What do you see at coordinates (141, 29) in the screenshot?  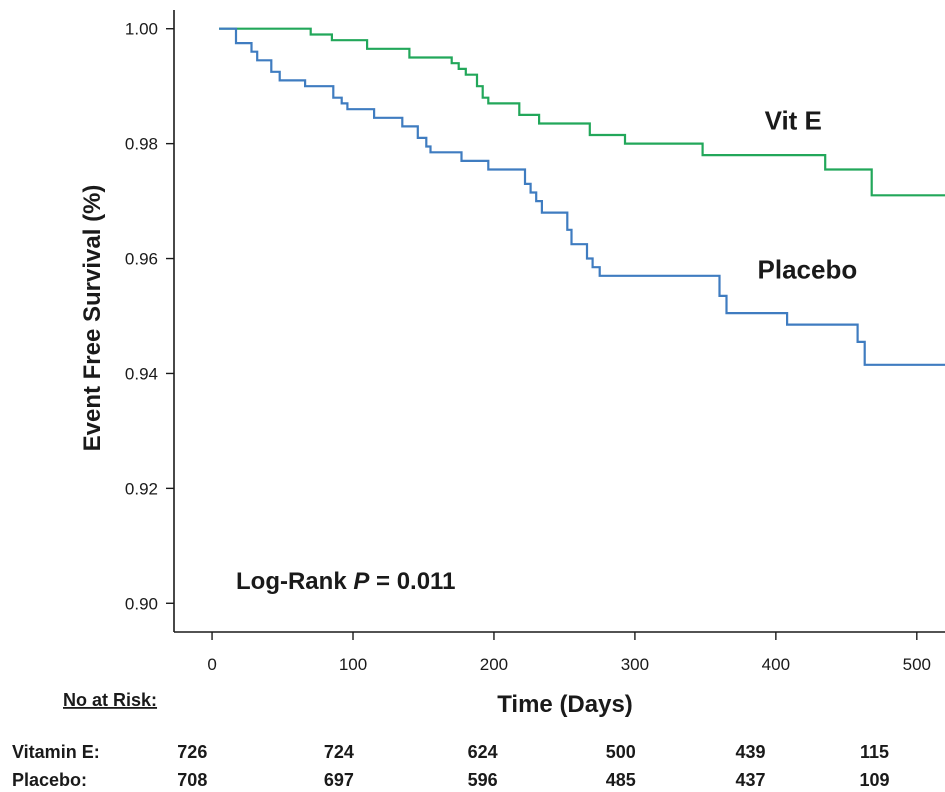 I see `y-tick-label: 1.00` at bounding box center [141, 29].